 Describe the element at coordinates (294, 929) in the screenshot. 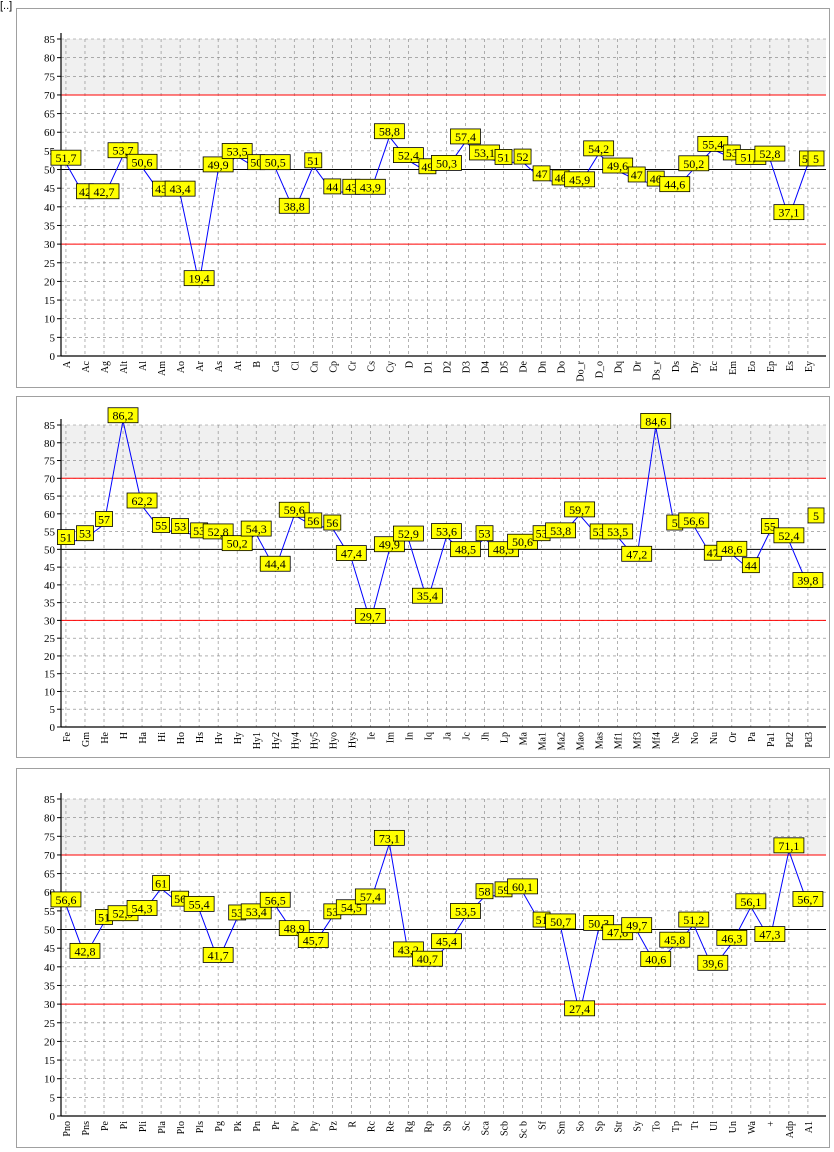

I see `data-label: 48,9` at that location.